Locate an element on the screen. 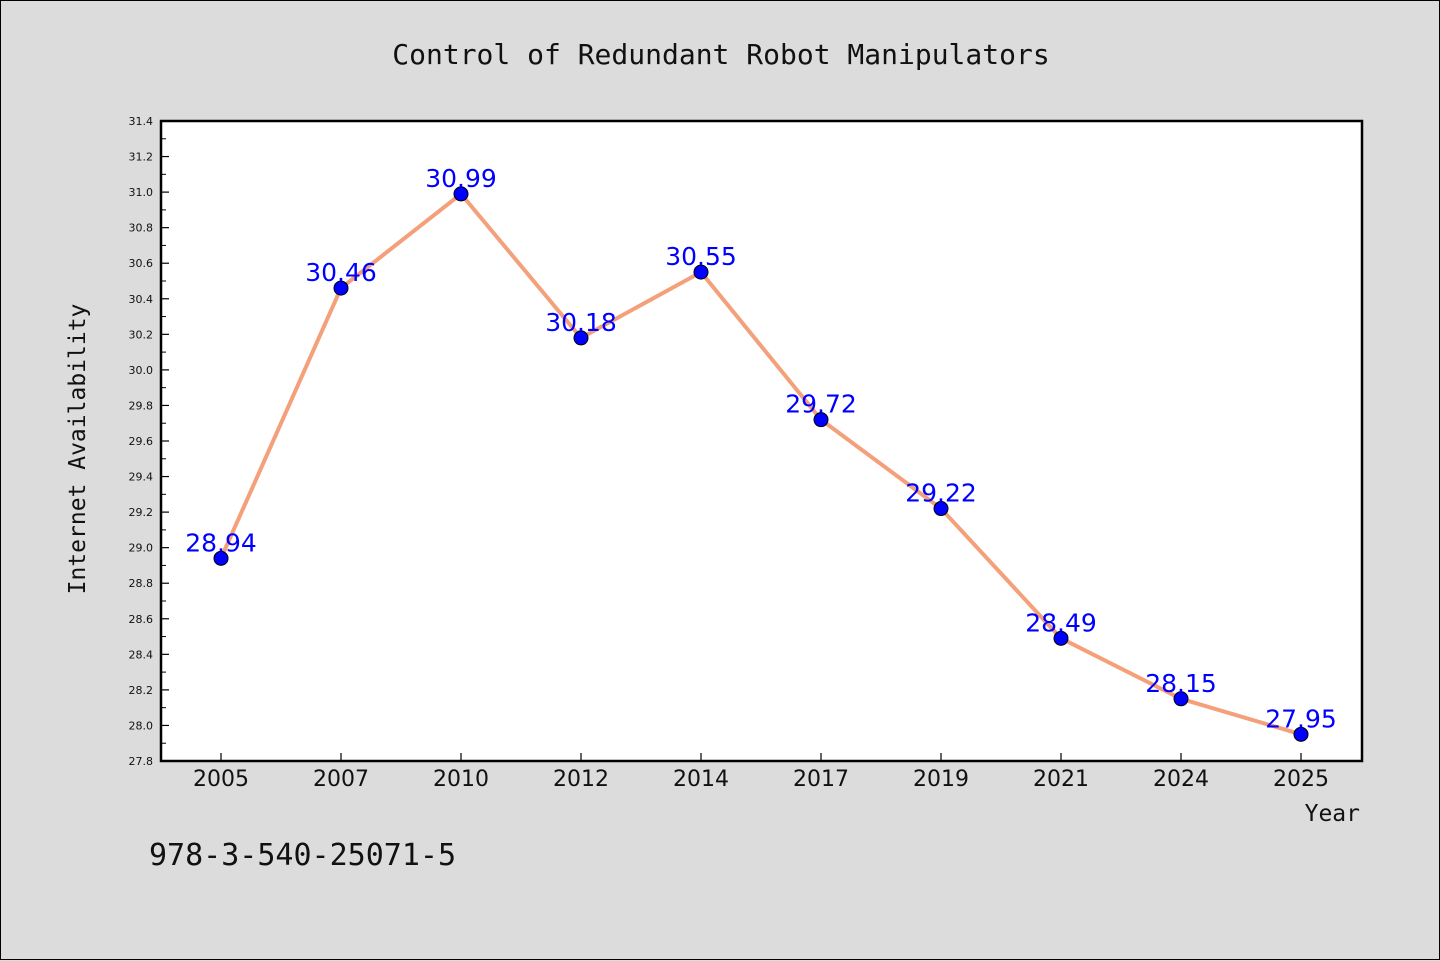 The height and width of the screenshot is (961, 1440). chart-title: Control of Redundant Robot Manipulators is located at coordinates (720, 54).